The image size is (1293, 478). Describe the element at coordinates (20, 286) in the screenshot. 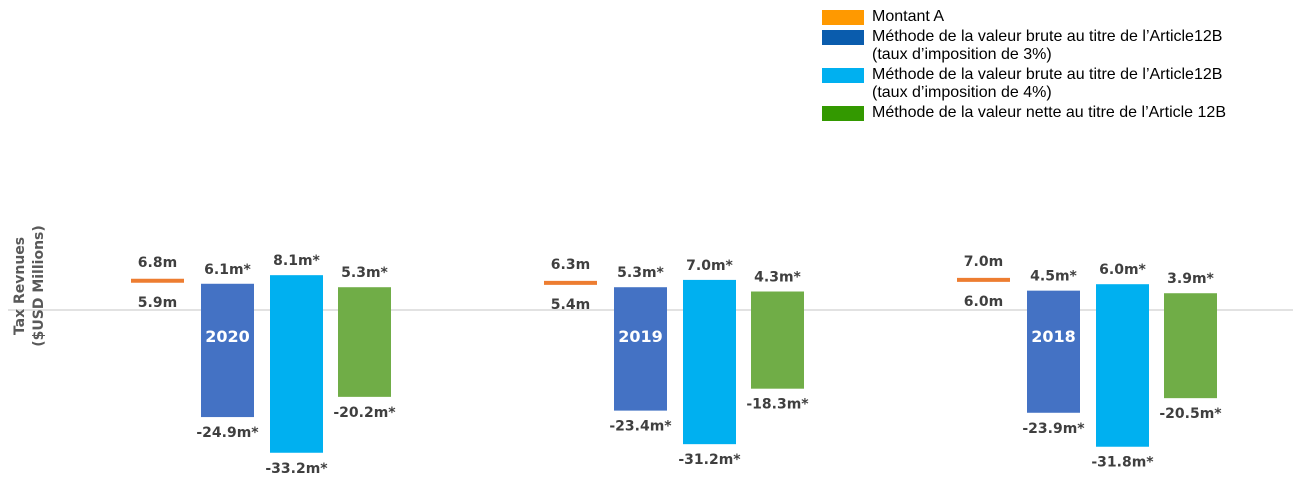

I see `y-axis-label-line-1: Tax Revnues` at that location.